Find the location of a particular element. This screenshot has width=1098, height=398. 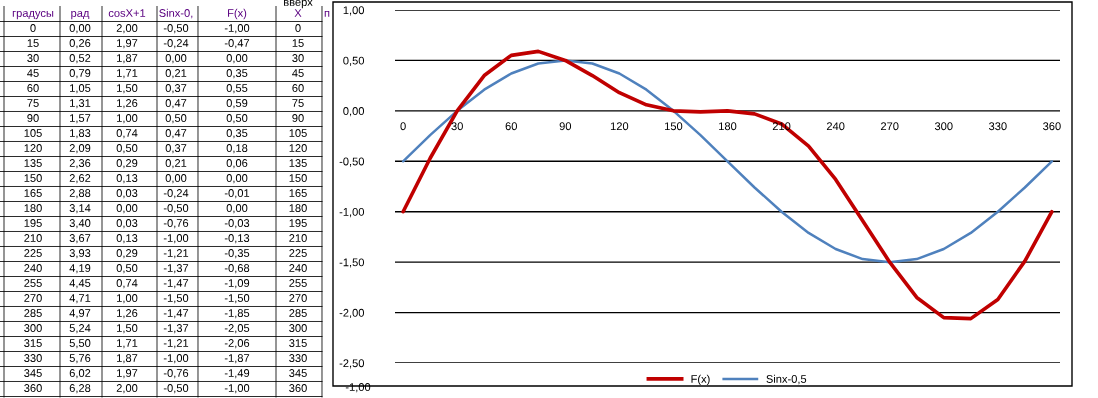

x-tick-label: 270 is located at coordinates (889, 126).